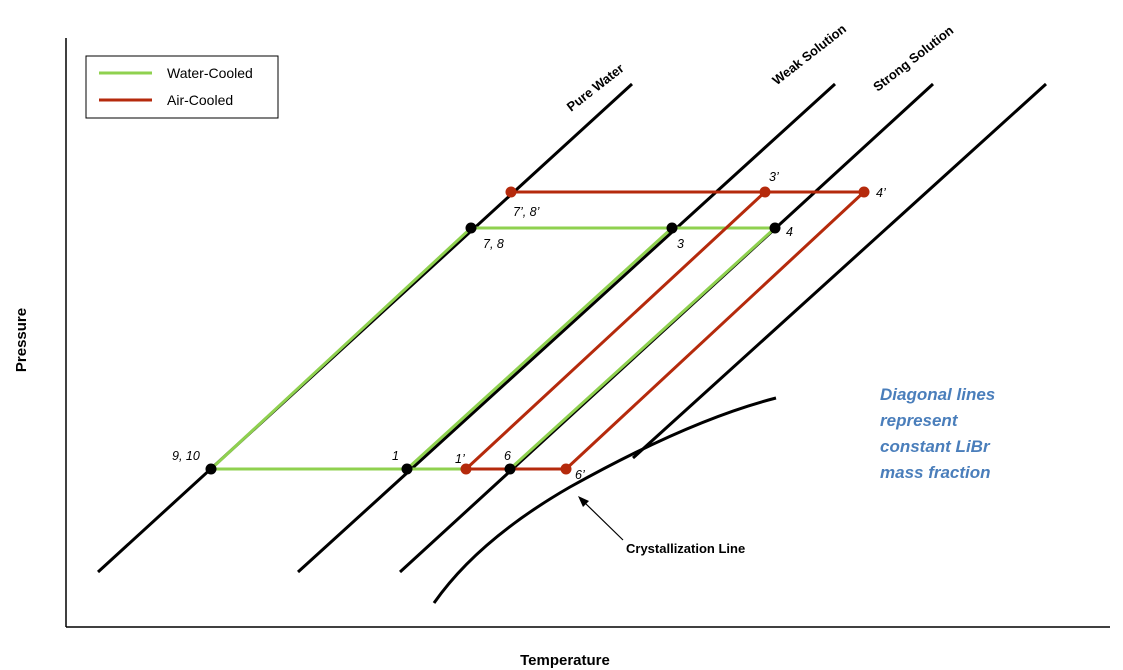 Image resolution: width=1123 pixels, height=670 pixels. Describe the element at coordinates (685, 548) in the screenshot. I see `crystallization-label: Crystallization Line` at that location.